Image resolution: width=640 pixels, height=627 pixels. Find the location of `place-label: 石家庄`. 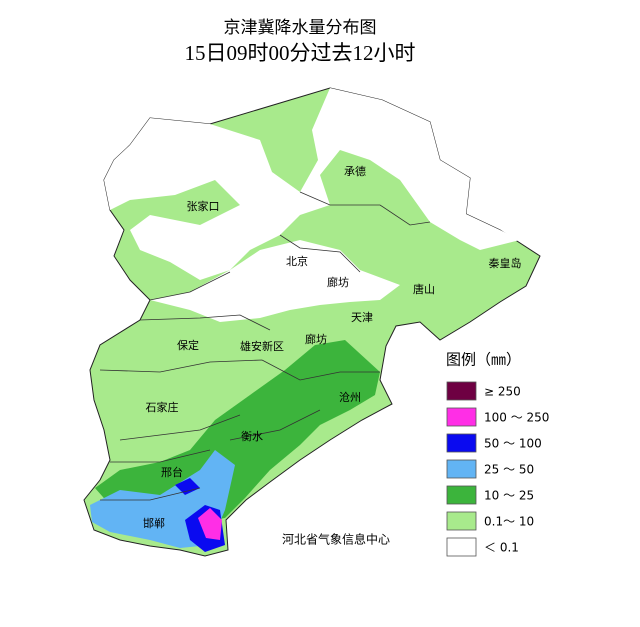

place-label: 石家庄 is located at coordinates (162, 407).